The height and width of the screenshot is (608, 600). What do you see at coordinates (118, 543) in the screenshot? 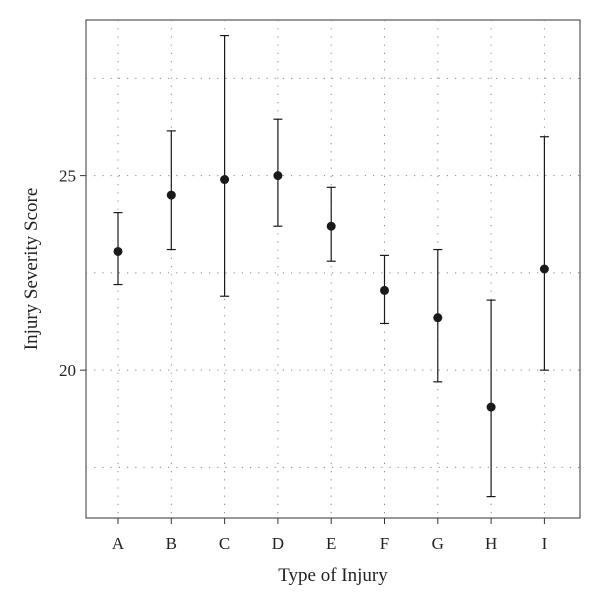
I see `x-tick-label: A` at bounding box center [118, 543].